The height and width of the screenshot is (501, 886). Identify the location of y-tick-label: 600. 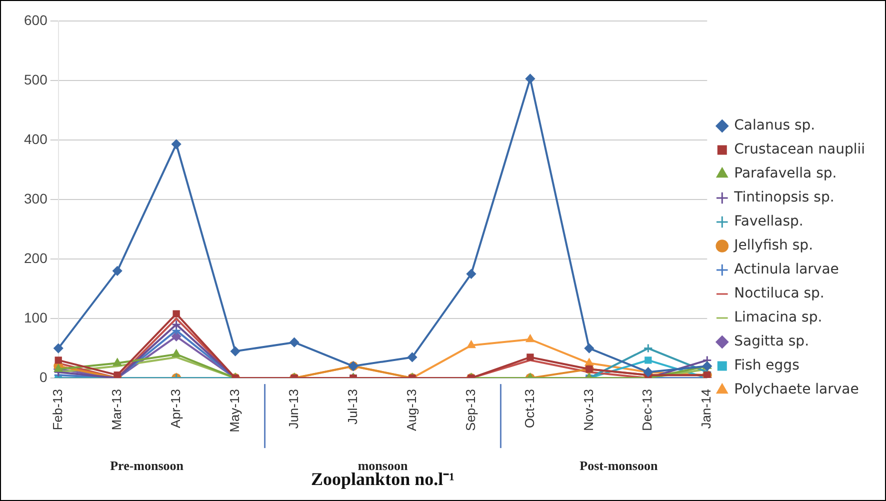
(36, 20).